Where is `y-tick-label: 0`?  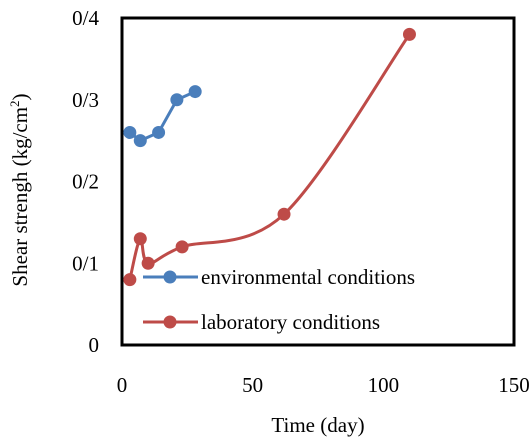
y-tick-label: 0 is located at coordinates (94, 345).